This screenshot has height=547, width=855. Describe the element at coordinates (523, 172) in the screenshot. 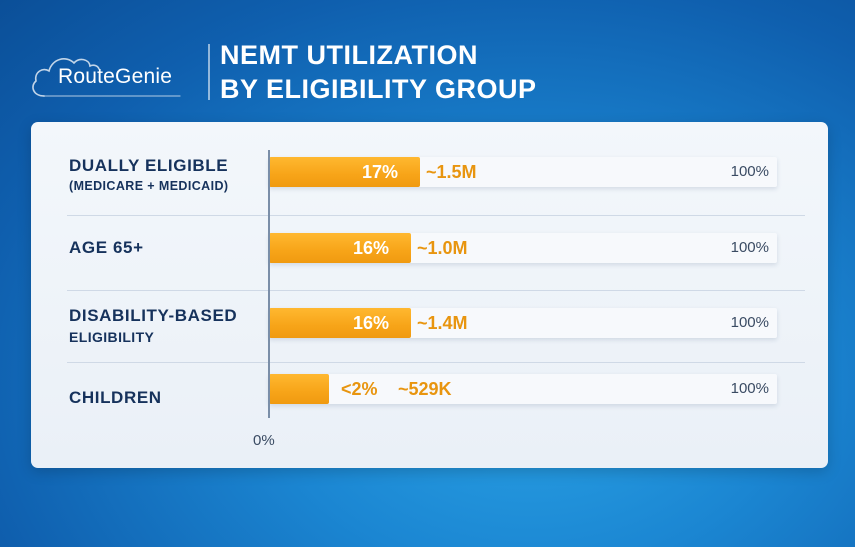

I see `bar-track: 17% ~1.5M 100%` at that location.